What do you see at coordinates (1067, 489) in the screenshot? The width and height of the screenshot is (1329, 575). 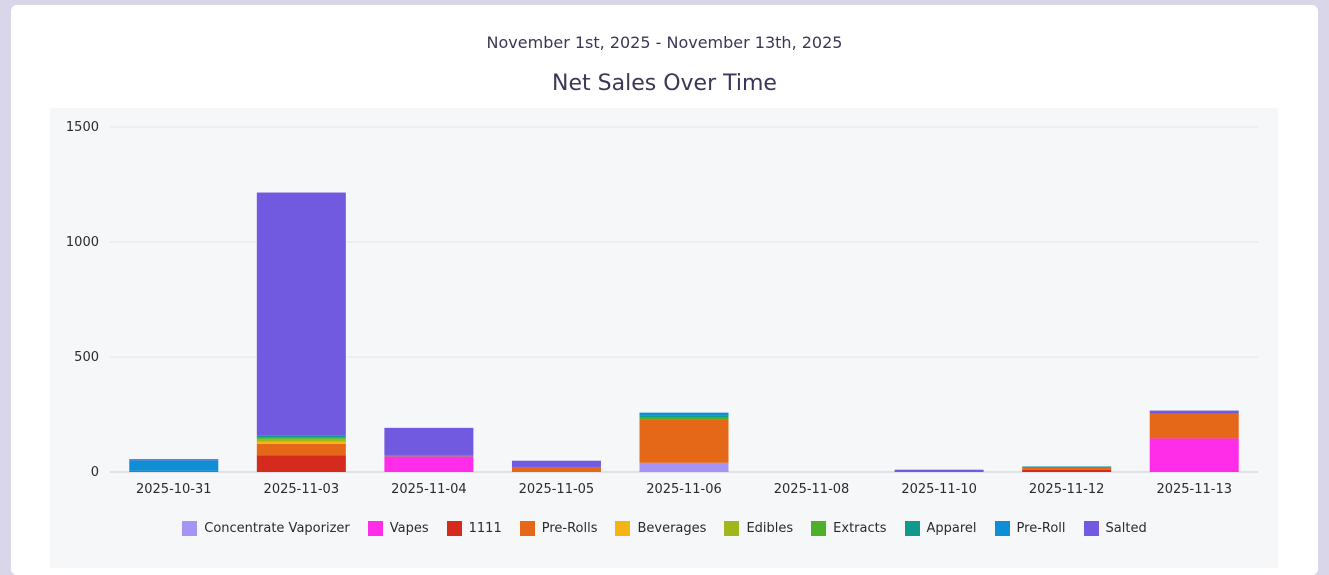 I see `x-tick-label: 2025-11-12` at bounding box center [1067, 489].